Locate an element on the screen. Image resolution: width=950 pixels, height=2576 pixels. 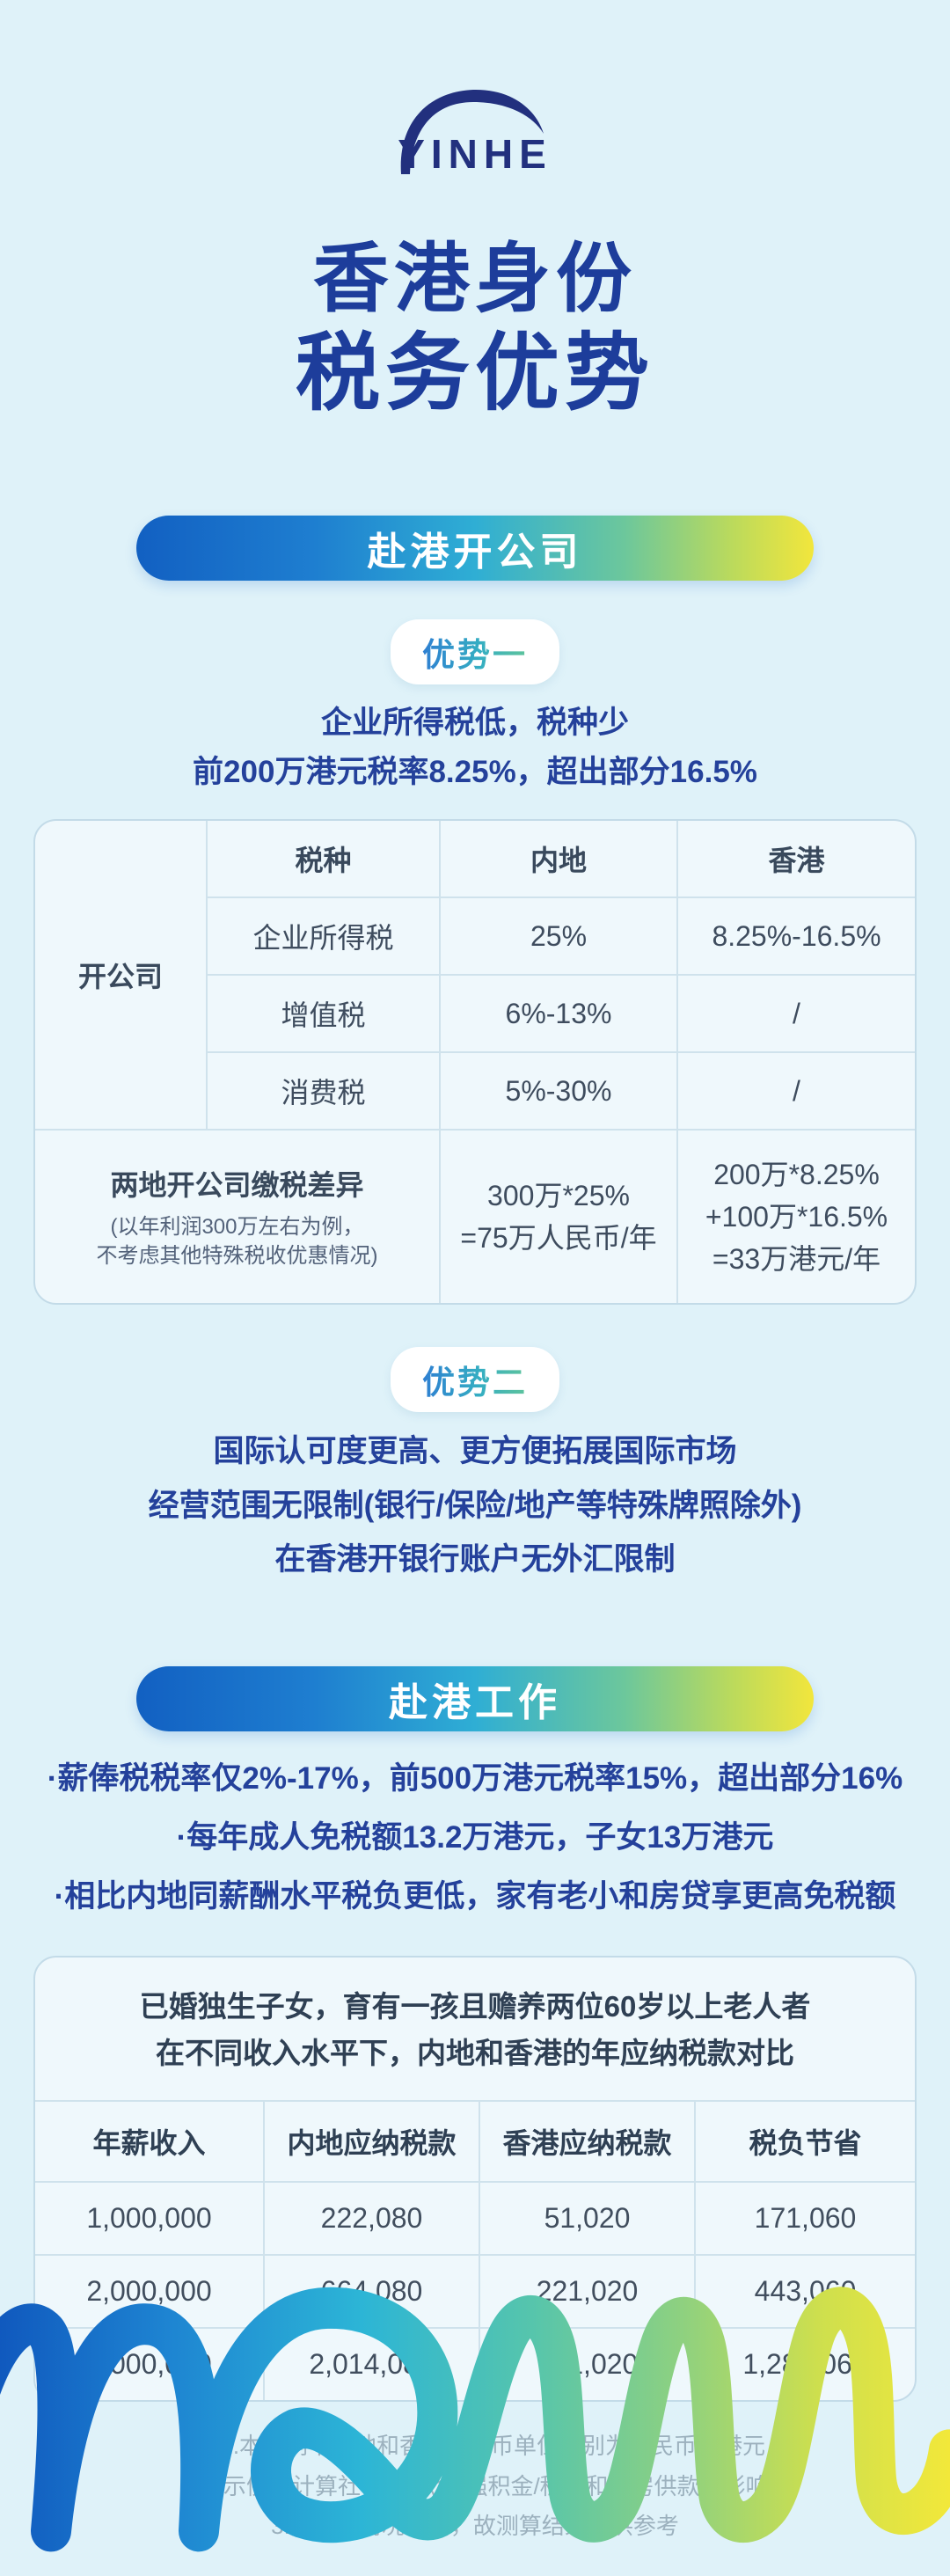
table-summary-mainland: 300万*25% =75万人民币/年 is located at coordinates (558, 1216).